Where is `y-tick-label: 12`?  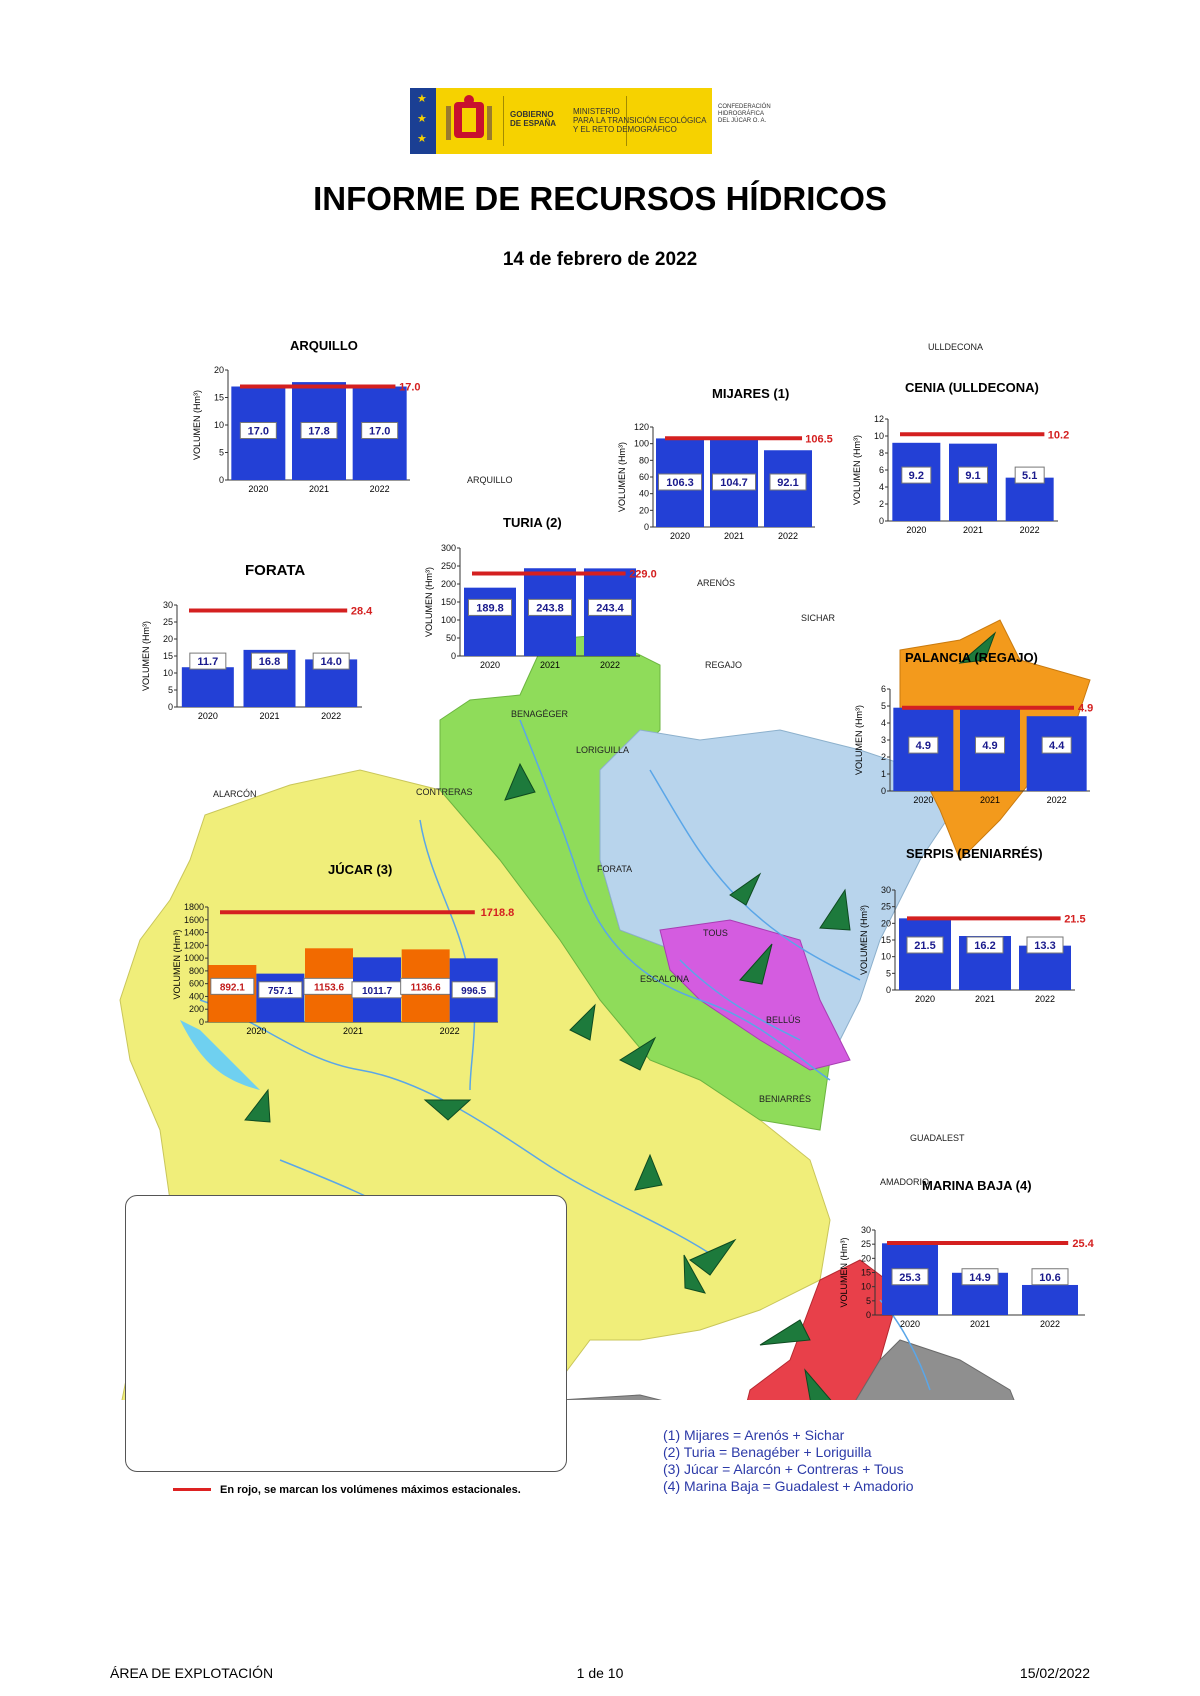
y-tick-label: 12 is located at coordinates (879, 419).